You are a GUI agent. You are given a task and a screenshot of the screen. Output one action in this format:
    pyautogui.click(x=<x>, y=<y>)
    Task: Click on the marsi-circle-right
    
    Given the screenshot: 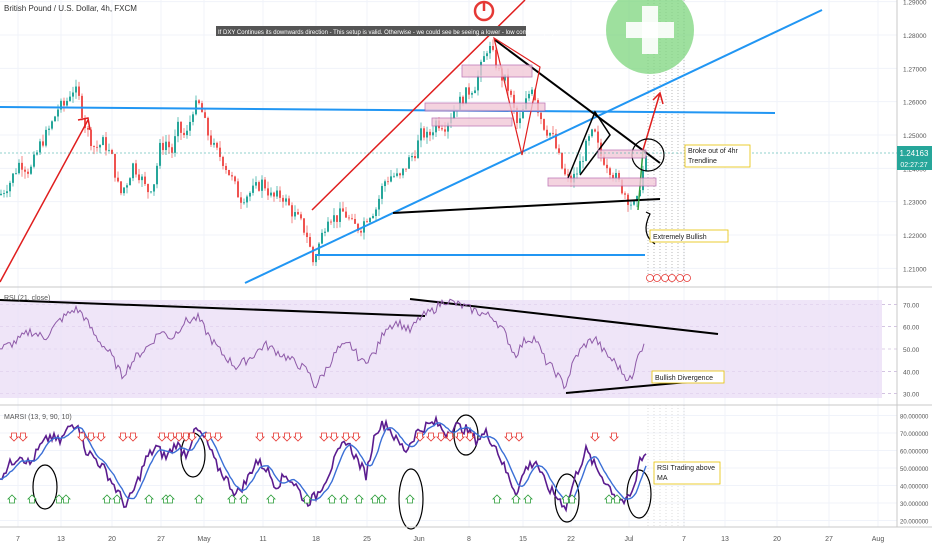 What is the action you would take?
    pyautogui.click(x=639, y=494)
    